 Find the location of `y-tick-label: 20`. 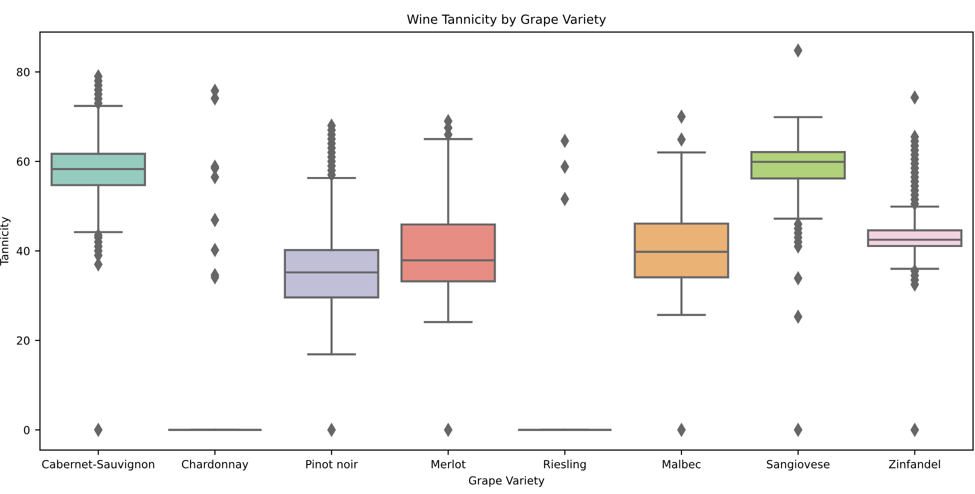

y-tick-label: 20 is located at coordinates (23, 340).